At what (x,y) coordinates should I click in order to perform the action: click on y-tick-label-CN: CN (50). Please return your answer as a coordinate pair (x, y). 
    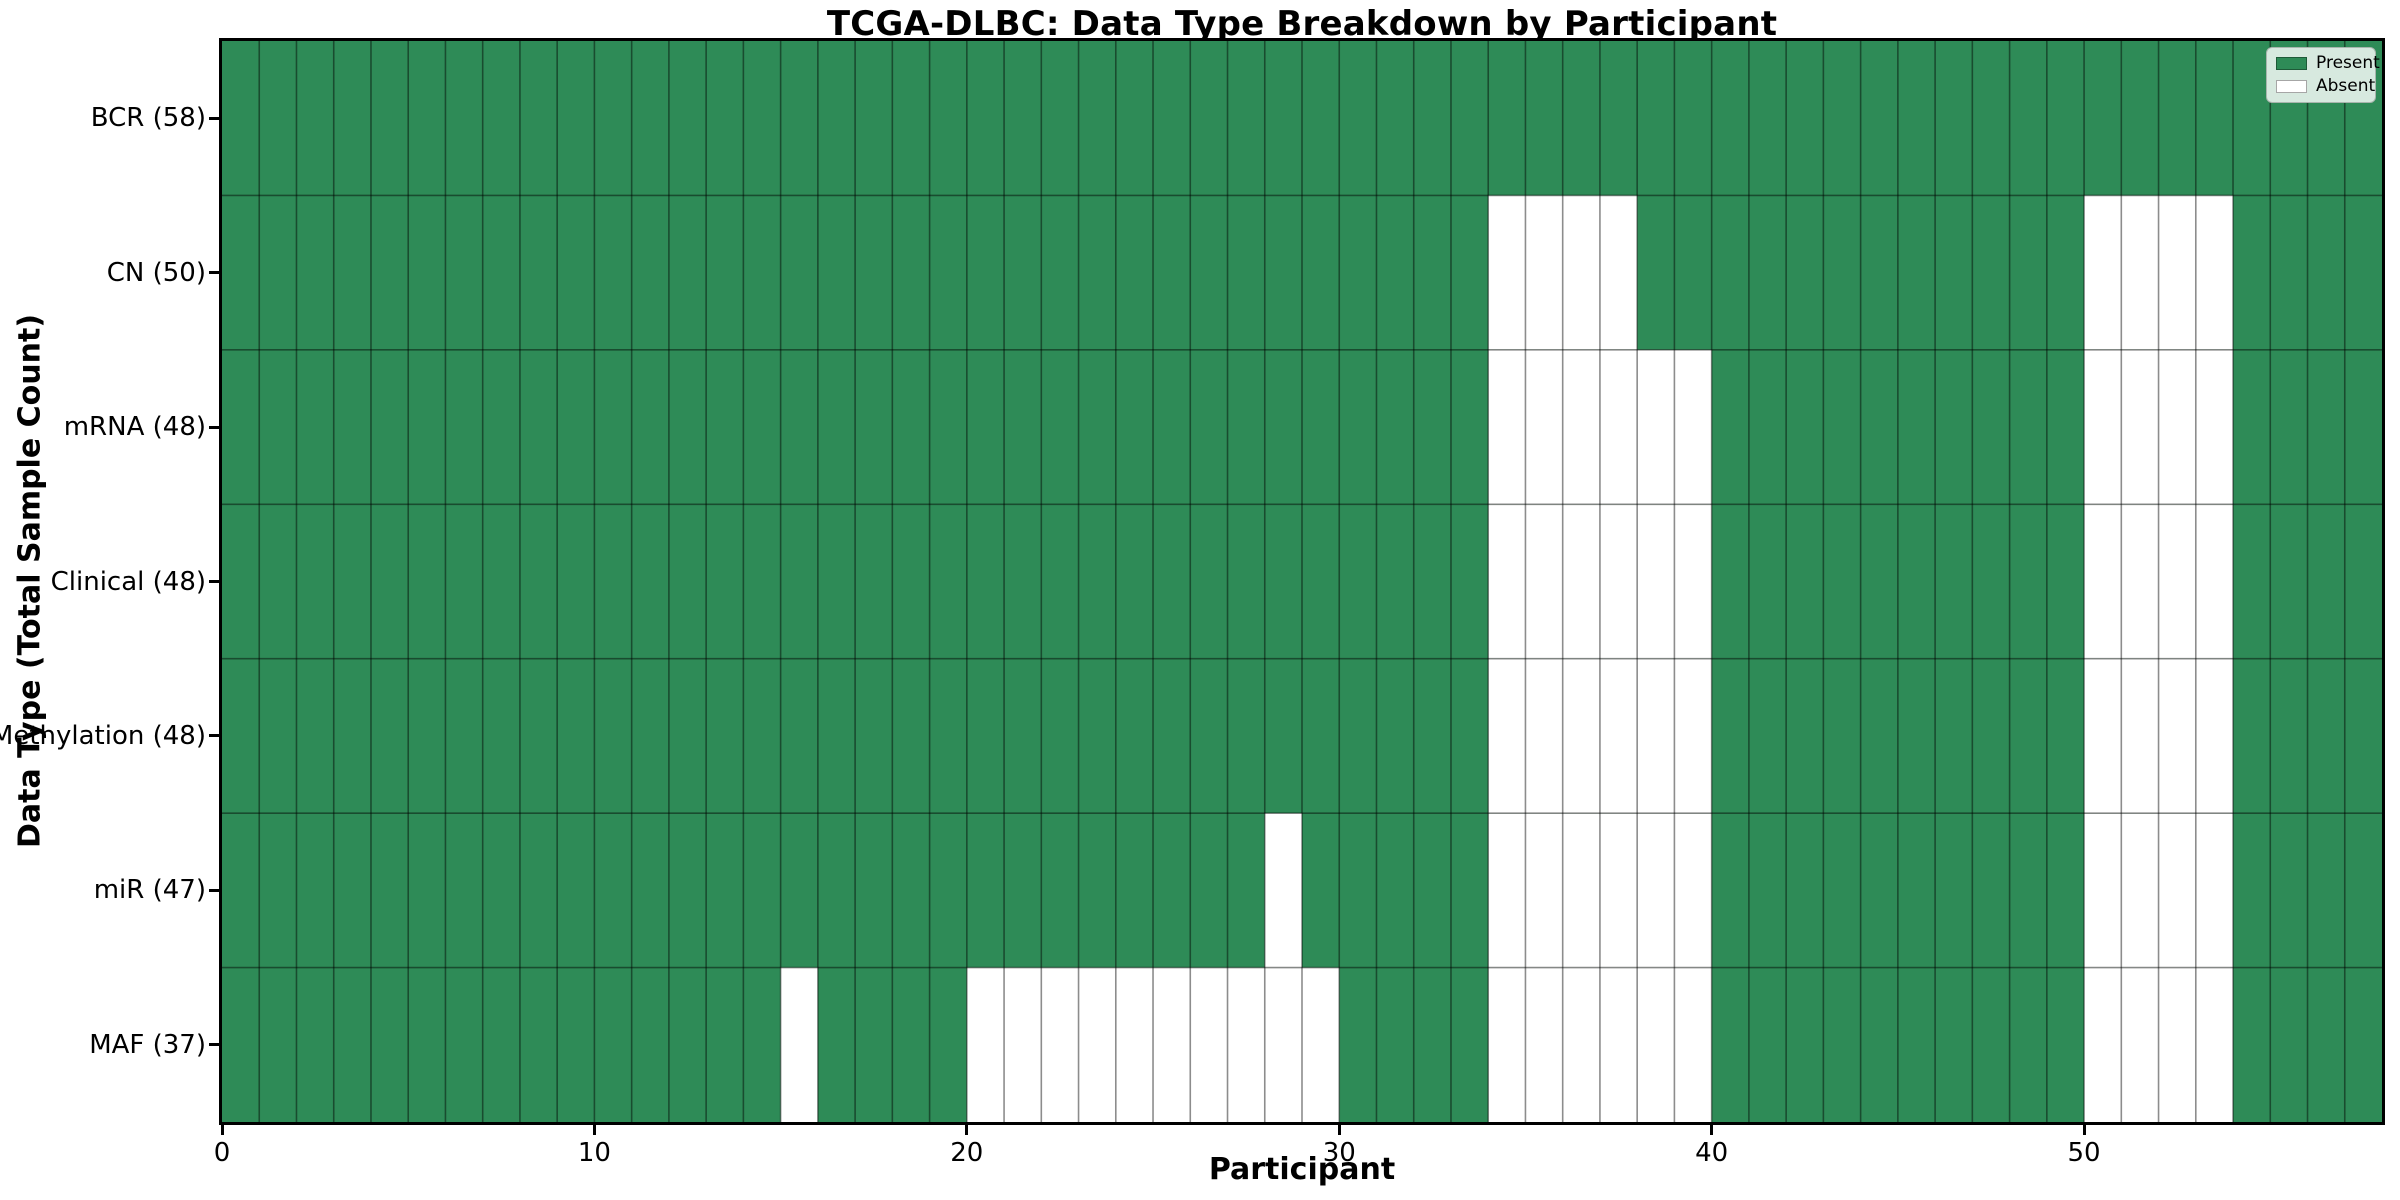
    Looking at the image, I should click on (156, 272).